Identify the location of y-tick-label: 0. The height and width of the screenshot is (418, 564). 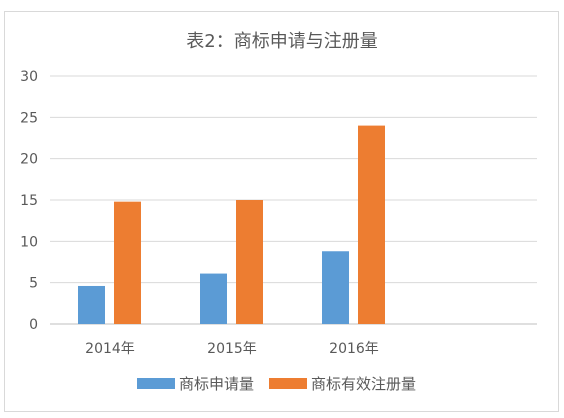
(33, 325).